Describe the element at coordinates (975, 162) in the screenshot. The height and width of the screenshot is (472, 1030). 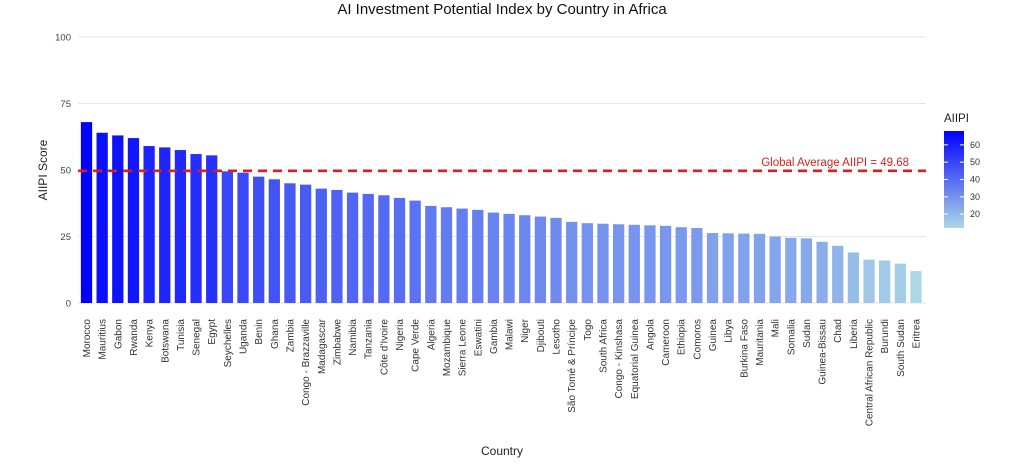
I see `legend-tick-label: 50` at that location.